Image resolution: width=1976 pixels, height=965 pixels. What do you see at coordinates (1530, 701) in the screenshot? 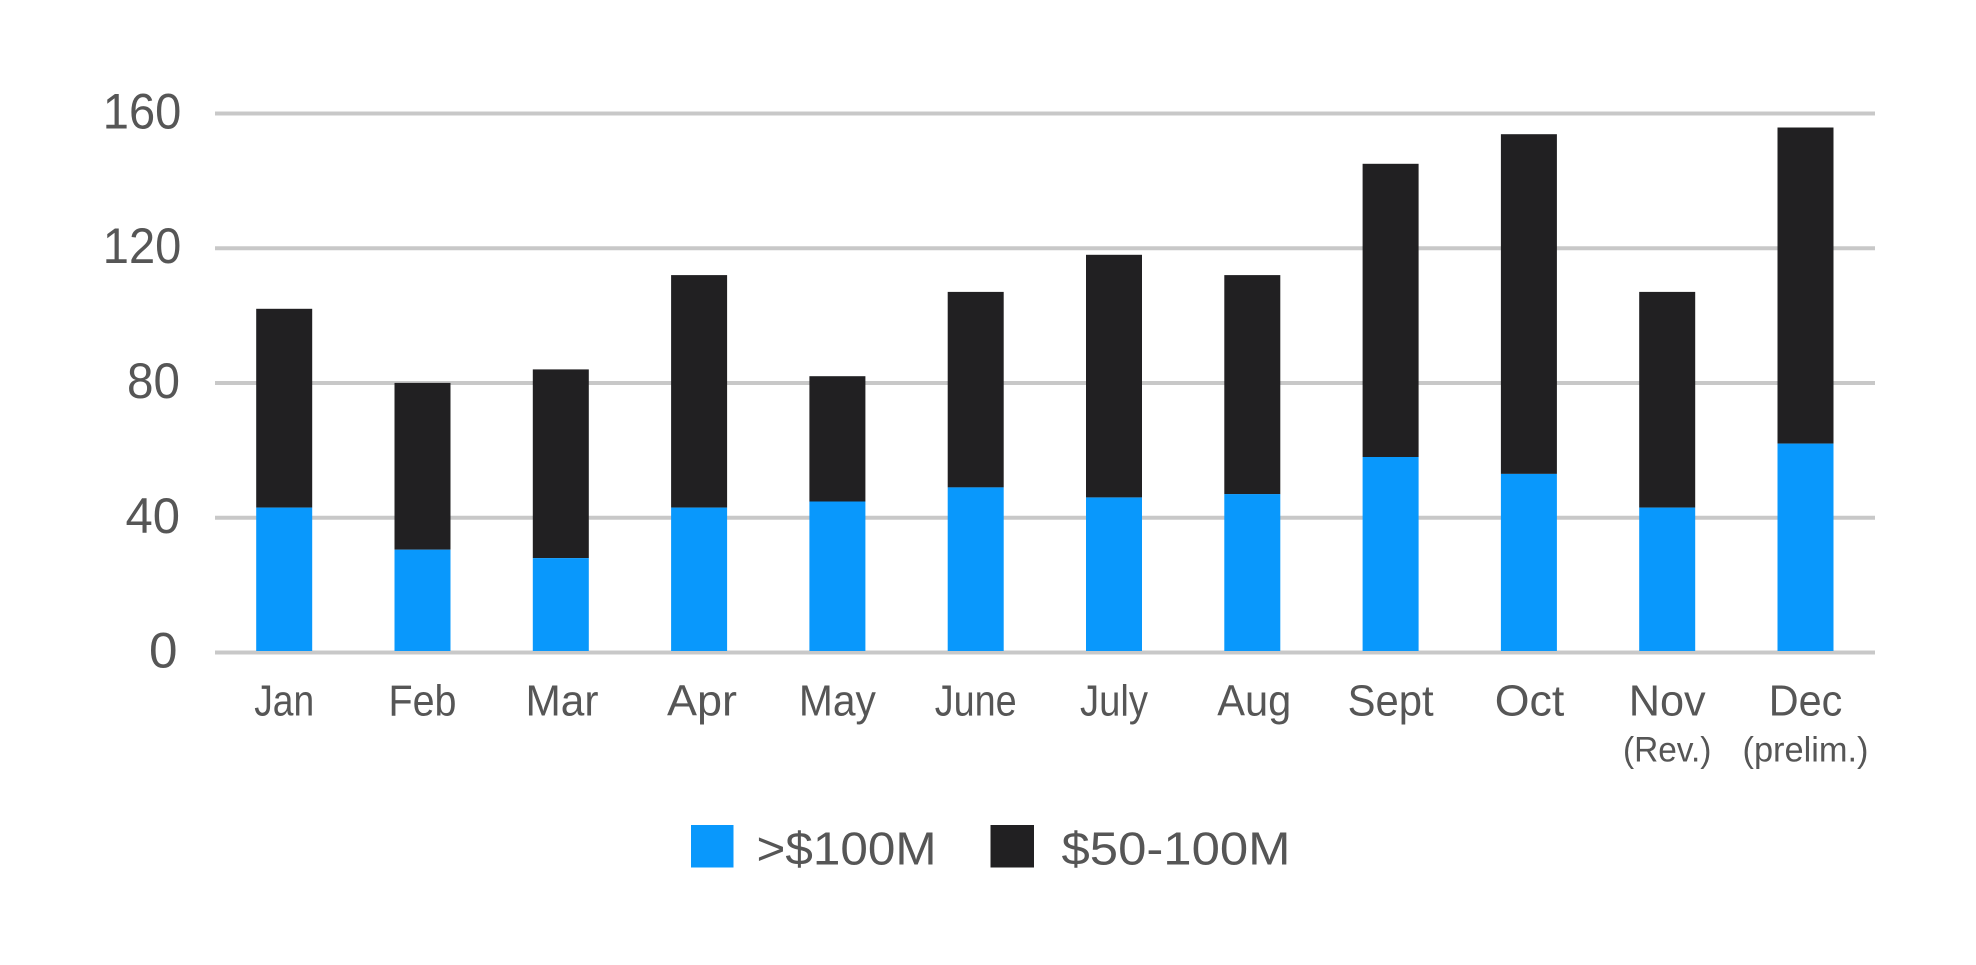
I see `svg-text: Oct` at bounding box center [1530, 701].